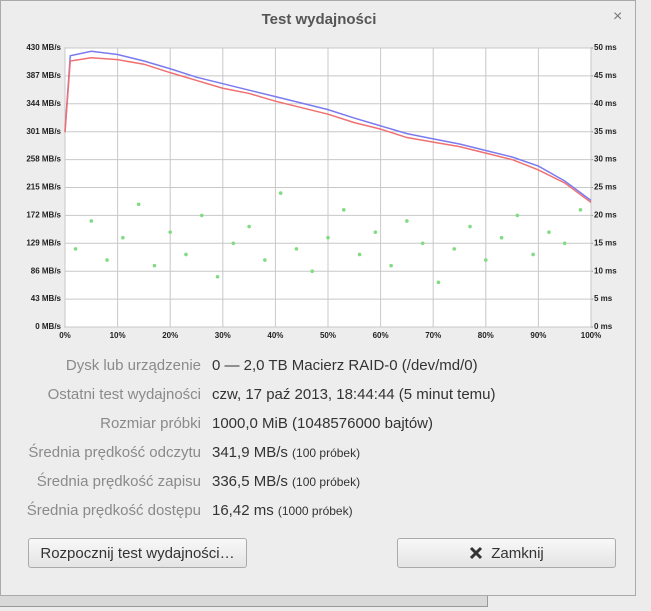 This screenshot has height=611, width=651. I want to click on info-value-wrap: 16,42 ms (1000 próbek), so click(282, 510).